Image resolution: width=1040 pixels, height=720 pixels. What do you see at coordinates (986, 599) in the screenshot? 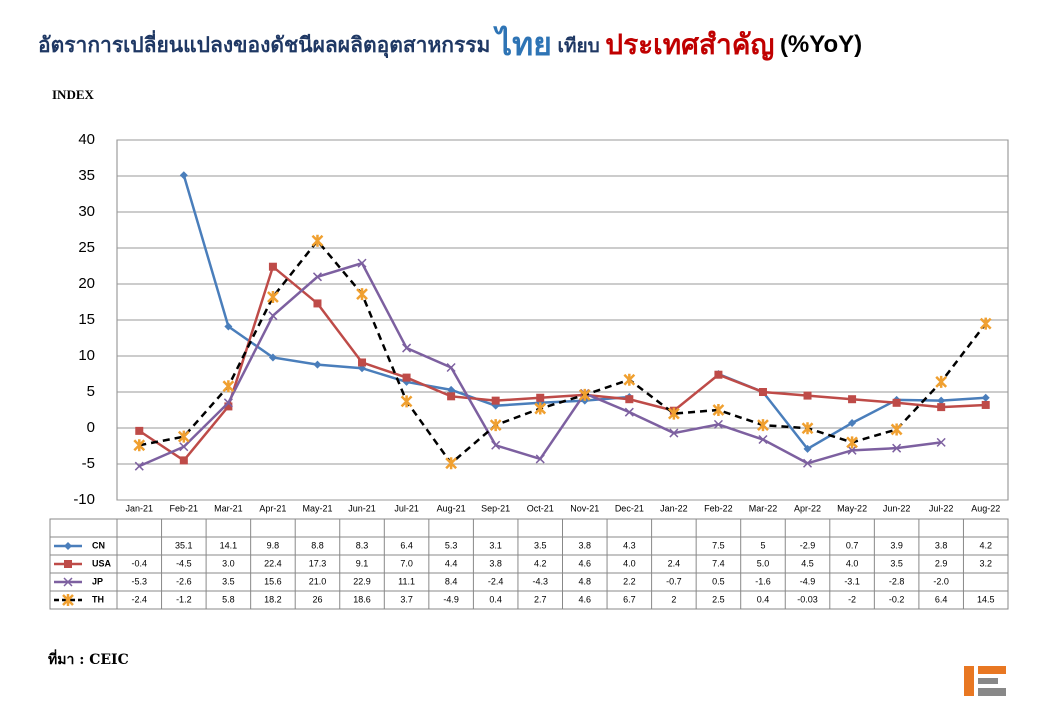
I see `table-cell: 14.5` at bounding box center [986, 599].